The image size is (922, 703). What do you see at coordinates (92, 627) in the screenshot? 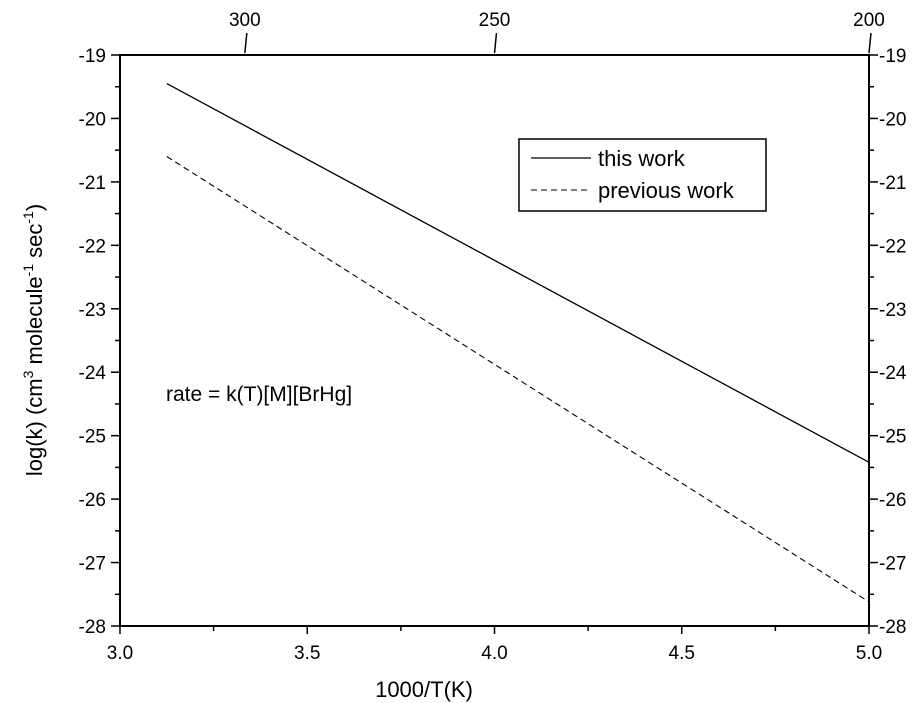
I see `y-left-tick-label: -28` at bounding box center [92, 627].